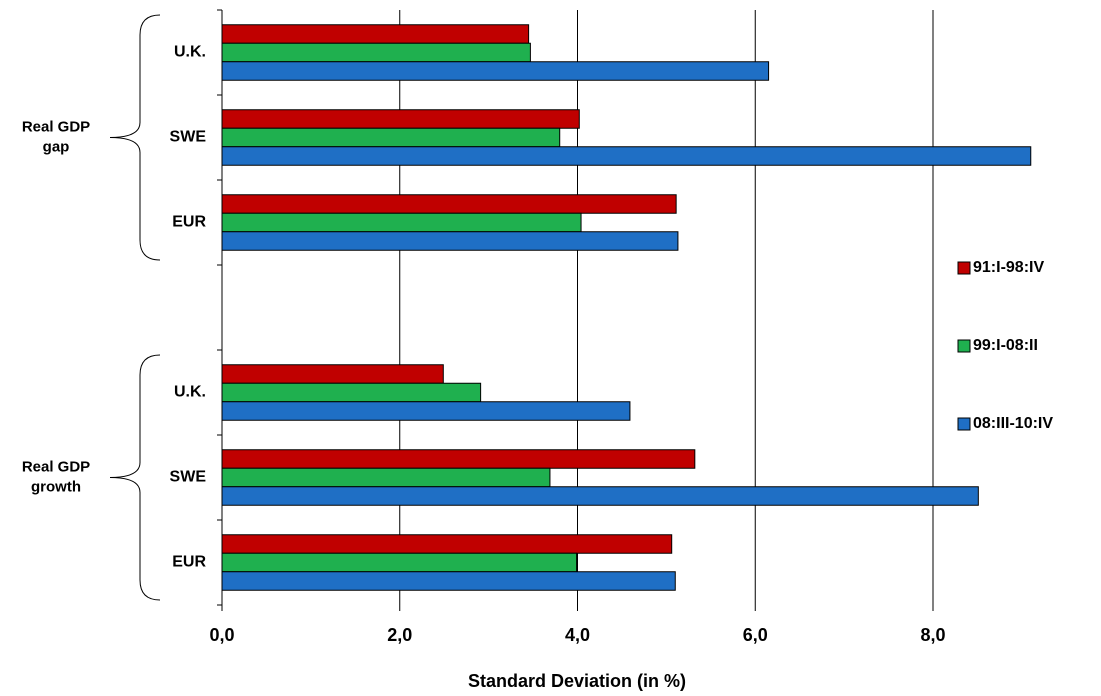 This screenshot has width=1101, height=696. Describe the element at coordinates (1013, 423) in the screenshot. I see `legend-label: 08:III-10:IV` at that location.